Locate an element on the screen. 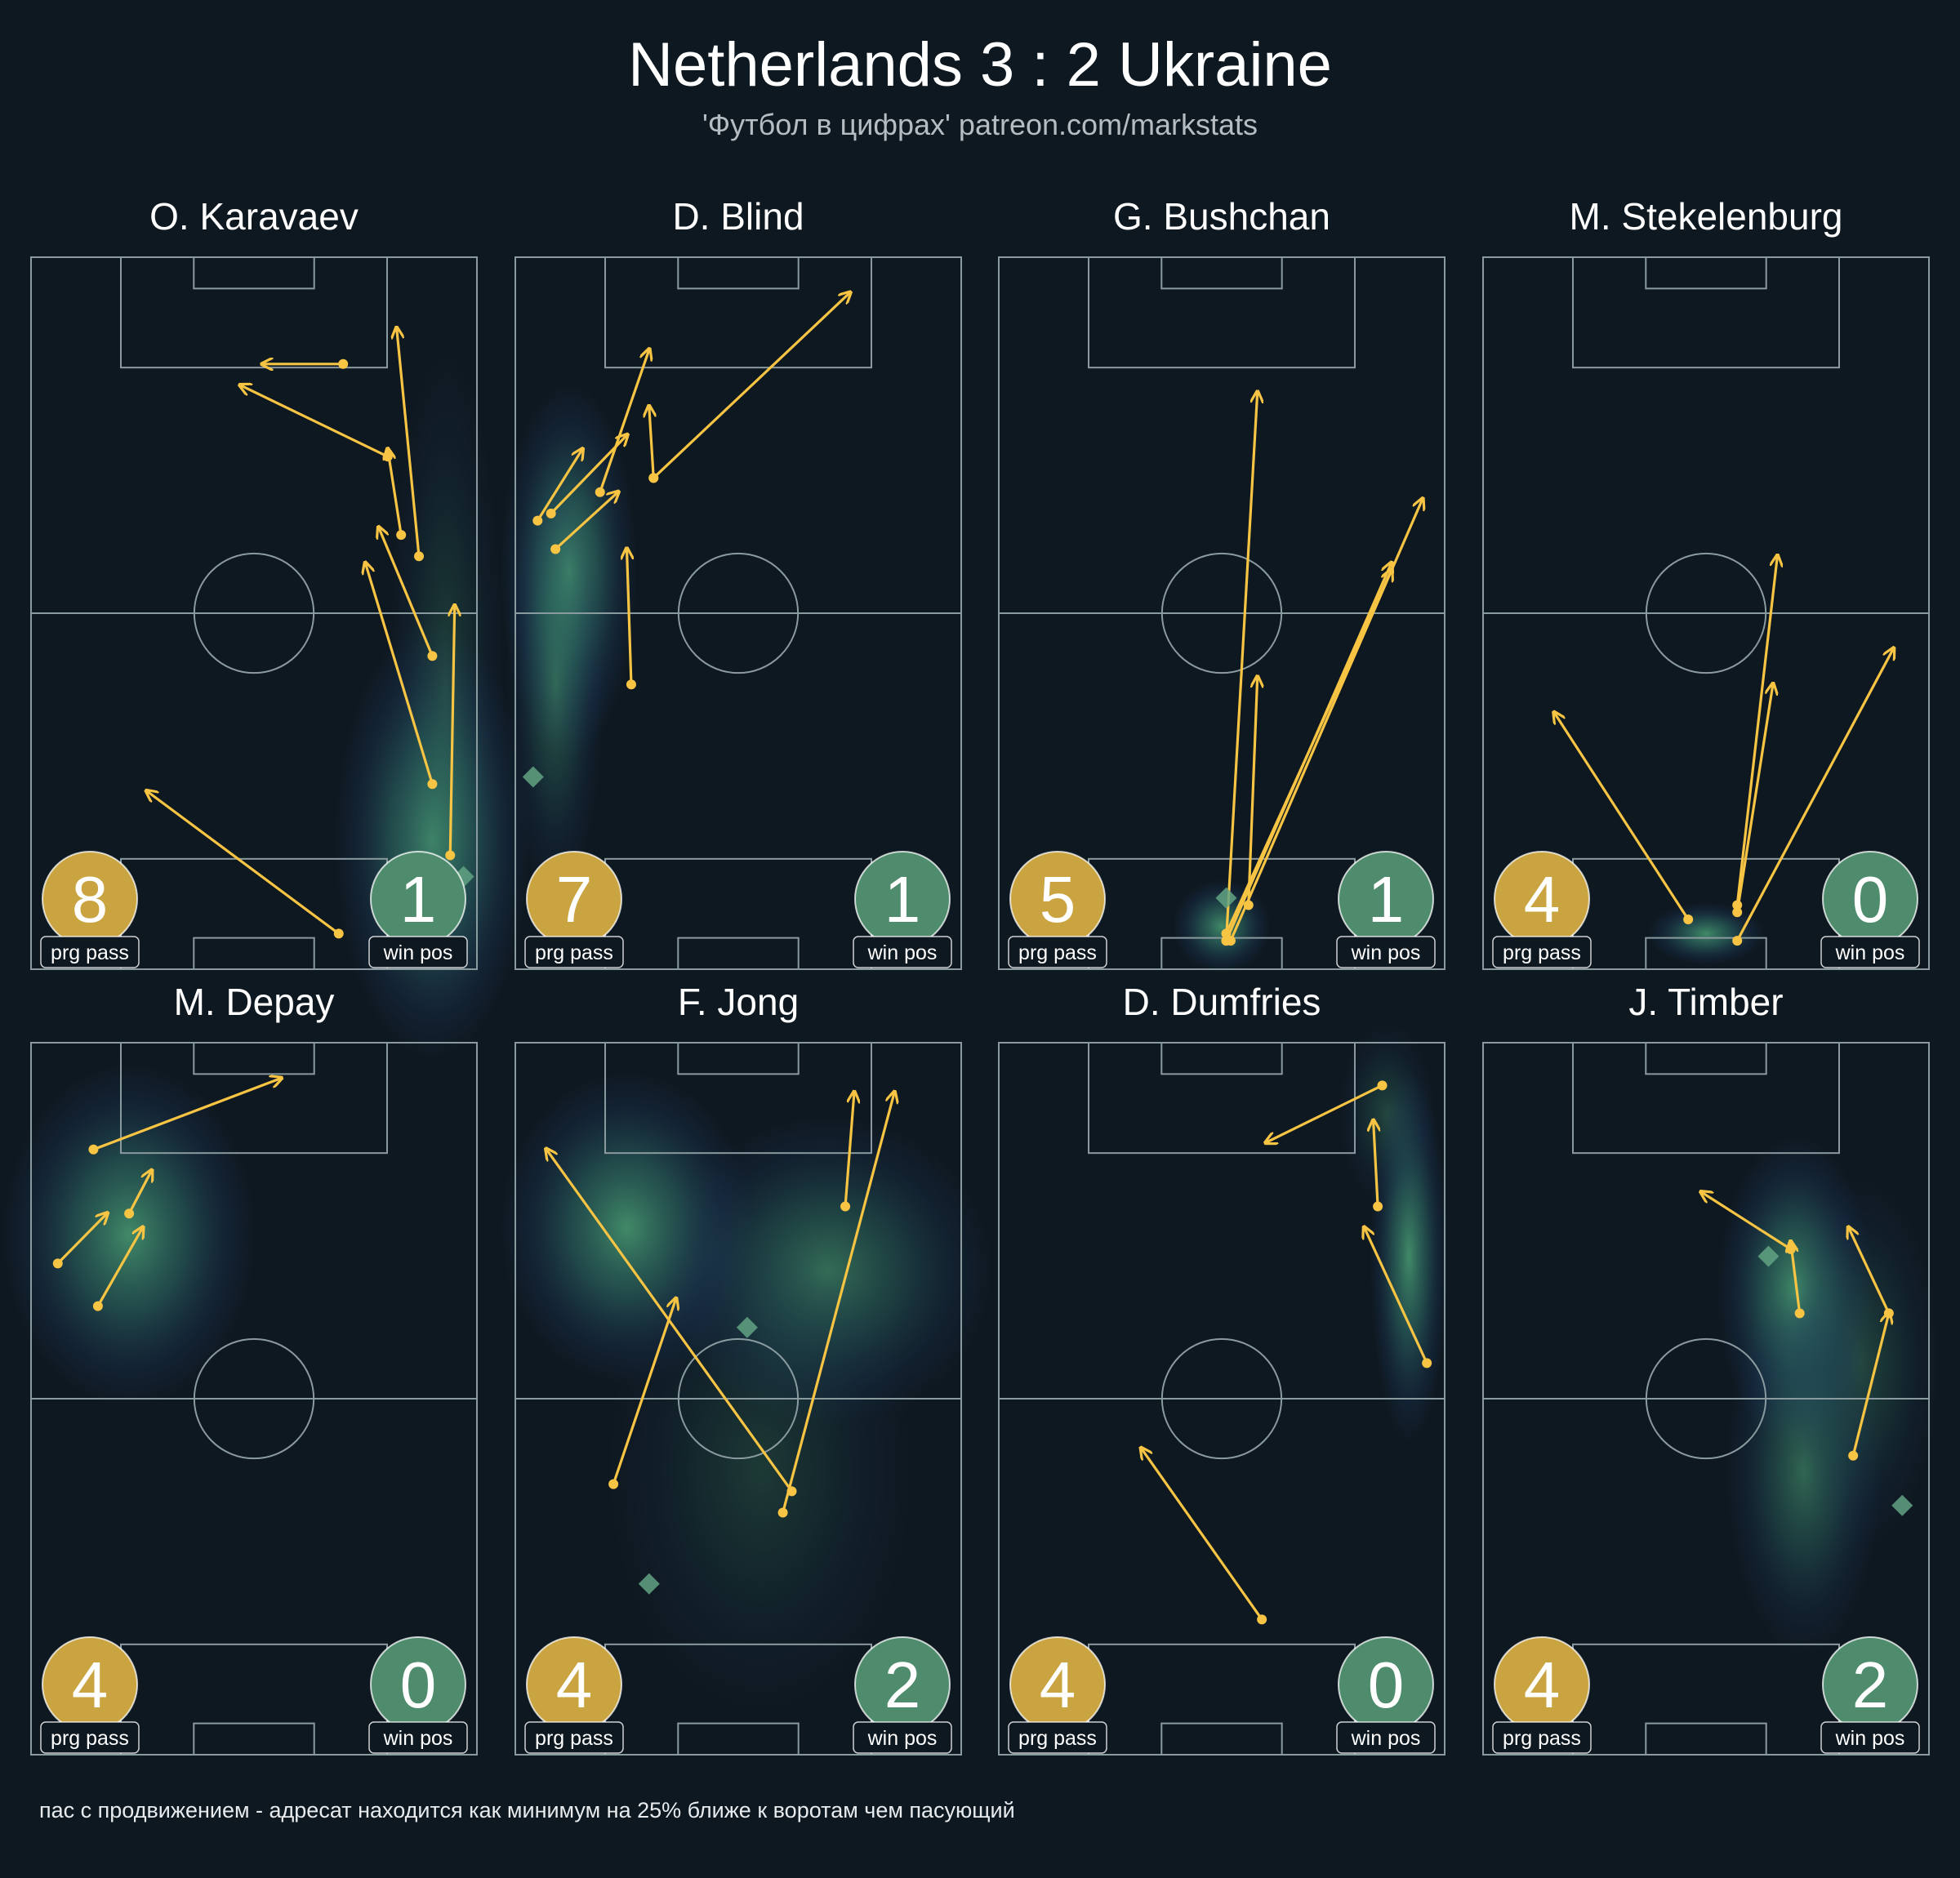 The image size is (1960, 1878). panel-title: M. Stekelenburg is located at coordinates (1706, 217).